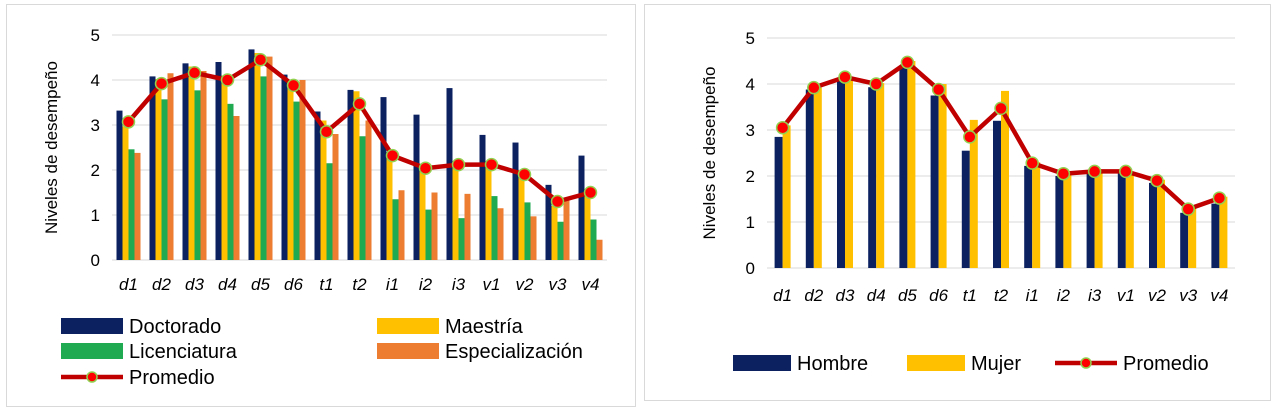 Image resolution: width=1277 pixels, height=417 pixels. I want to click on bar-especialización-i3, so click(467, 226).